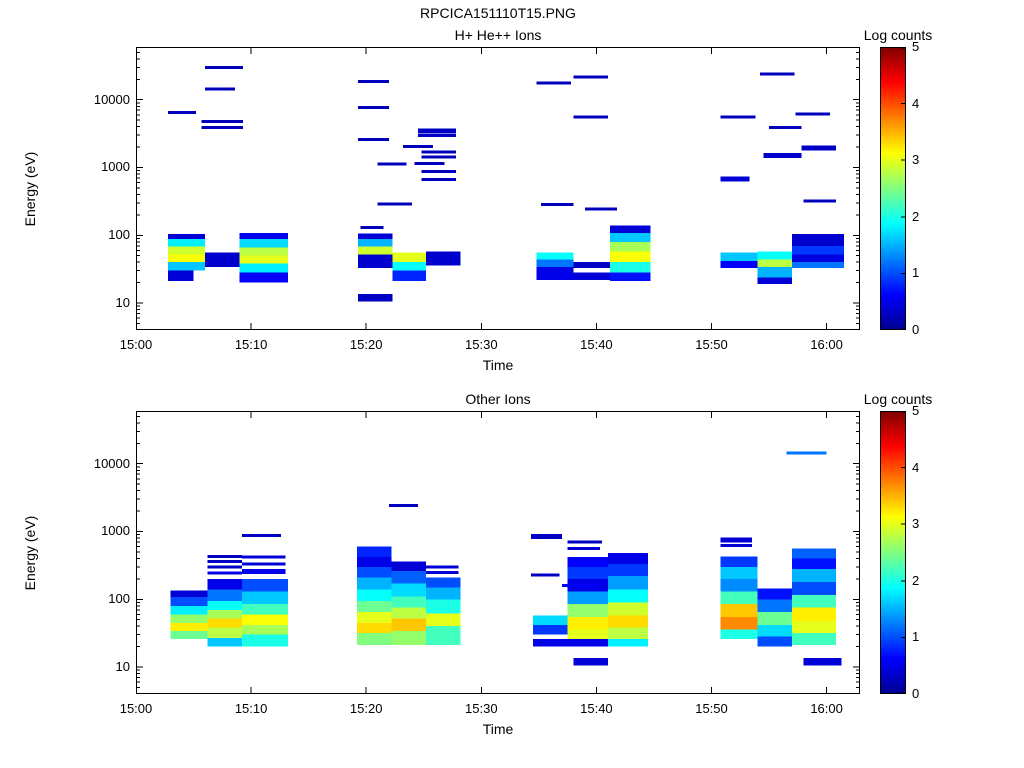 Image resolution: width=1024 pixels, height=768 pixels. What do you see at coordinates (498, 399) in the screenshot?
I see `plot-title: Other Ions` at bounding box center [498, 399].